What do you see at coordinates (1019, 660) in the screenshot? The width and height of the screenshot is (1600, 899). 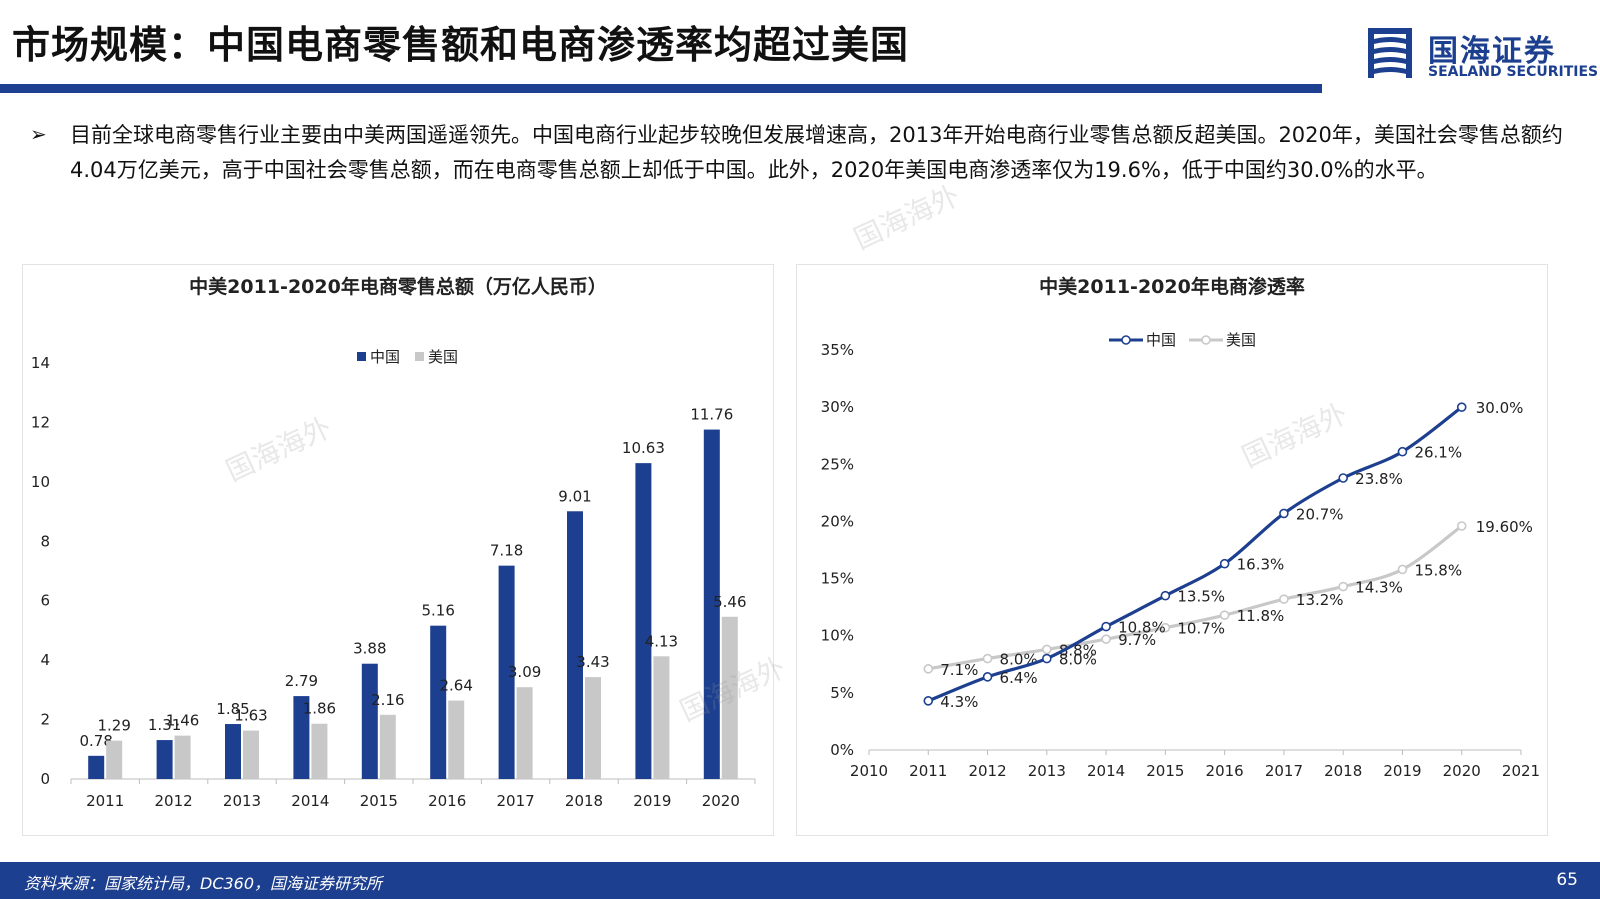 I see `data-label-usa: 8.0%` at bounding box center [1019, 660].